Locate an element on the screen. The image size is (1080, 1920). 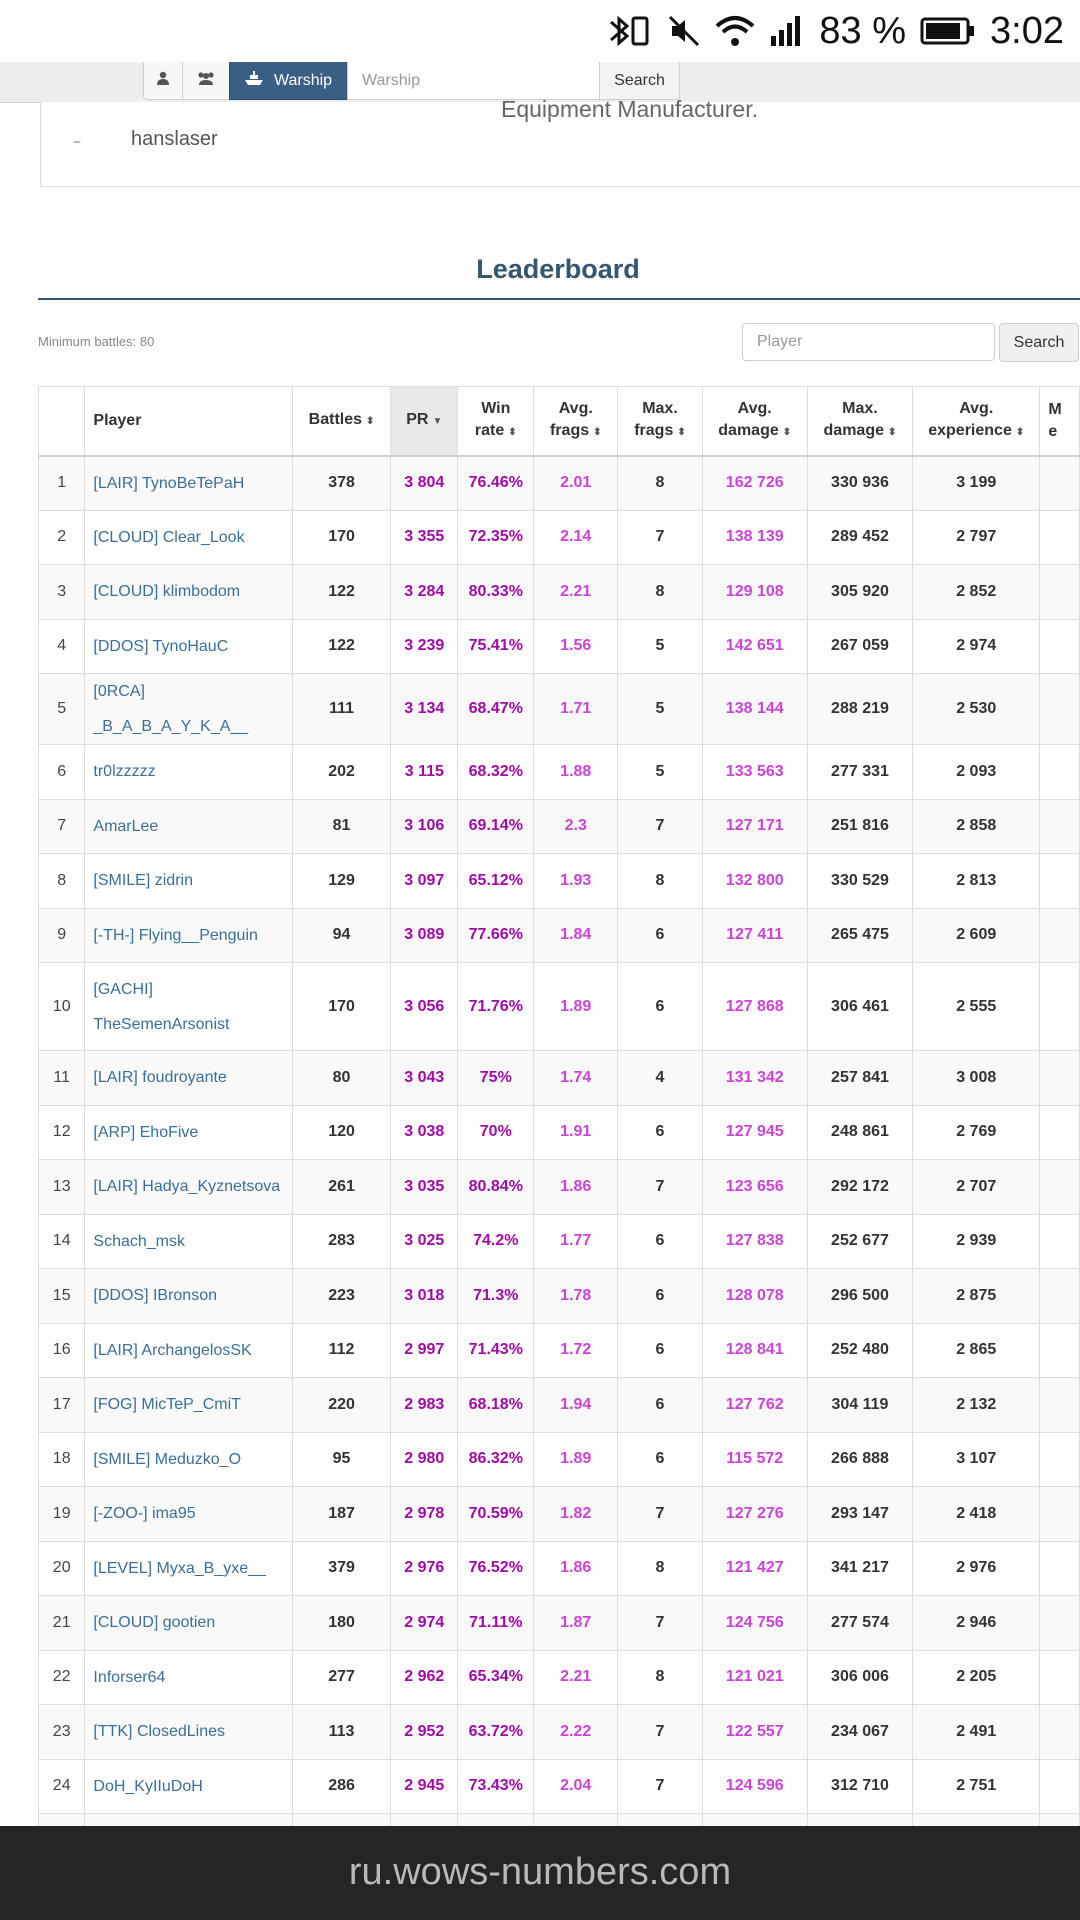
max-frags-cell: 7 is located at coordinates (660, 1732).